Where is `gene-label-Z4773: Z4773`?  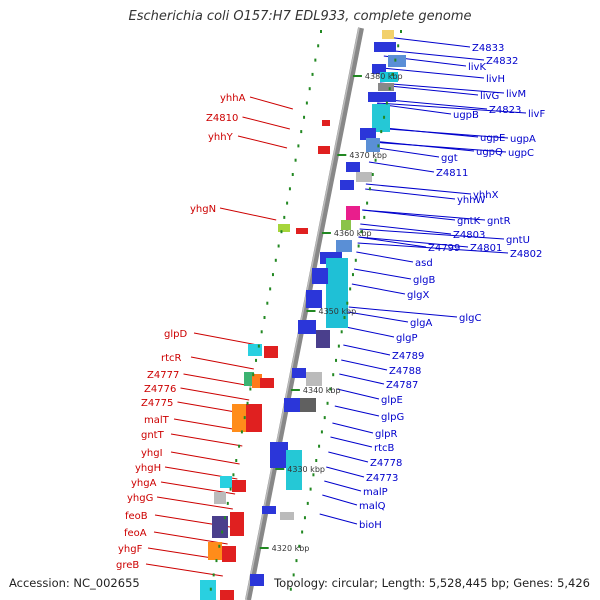 gene-label-Z4773: Z4773 is located at coordinates (382, 478).